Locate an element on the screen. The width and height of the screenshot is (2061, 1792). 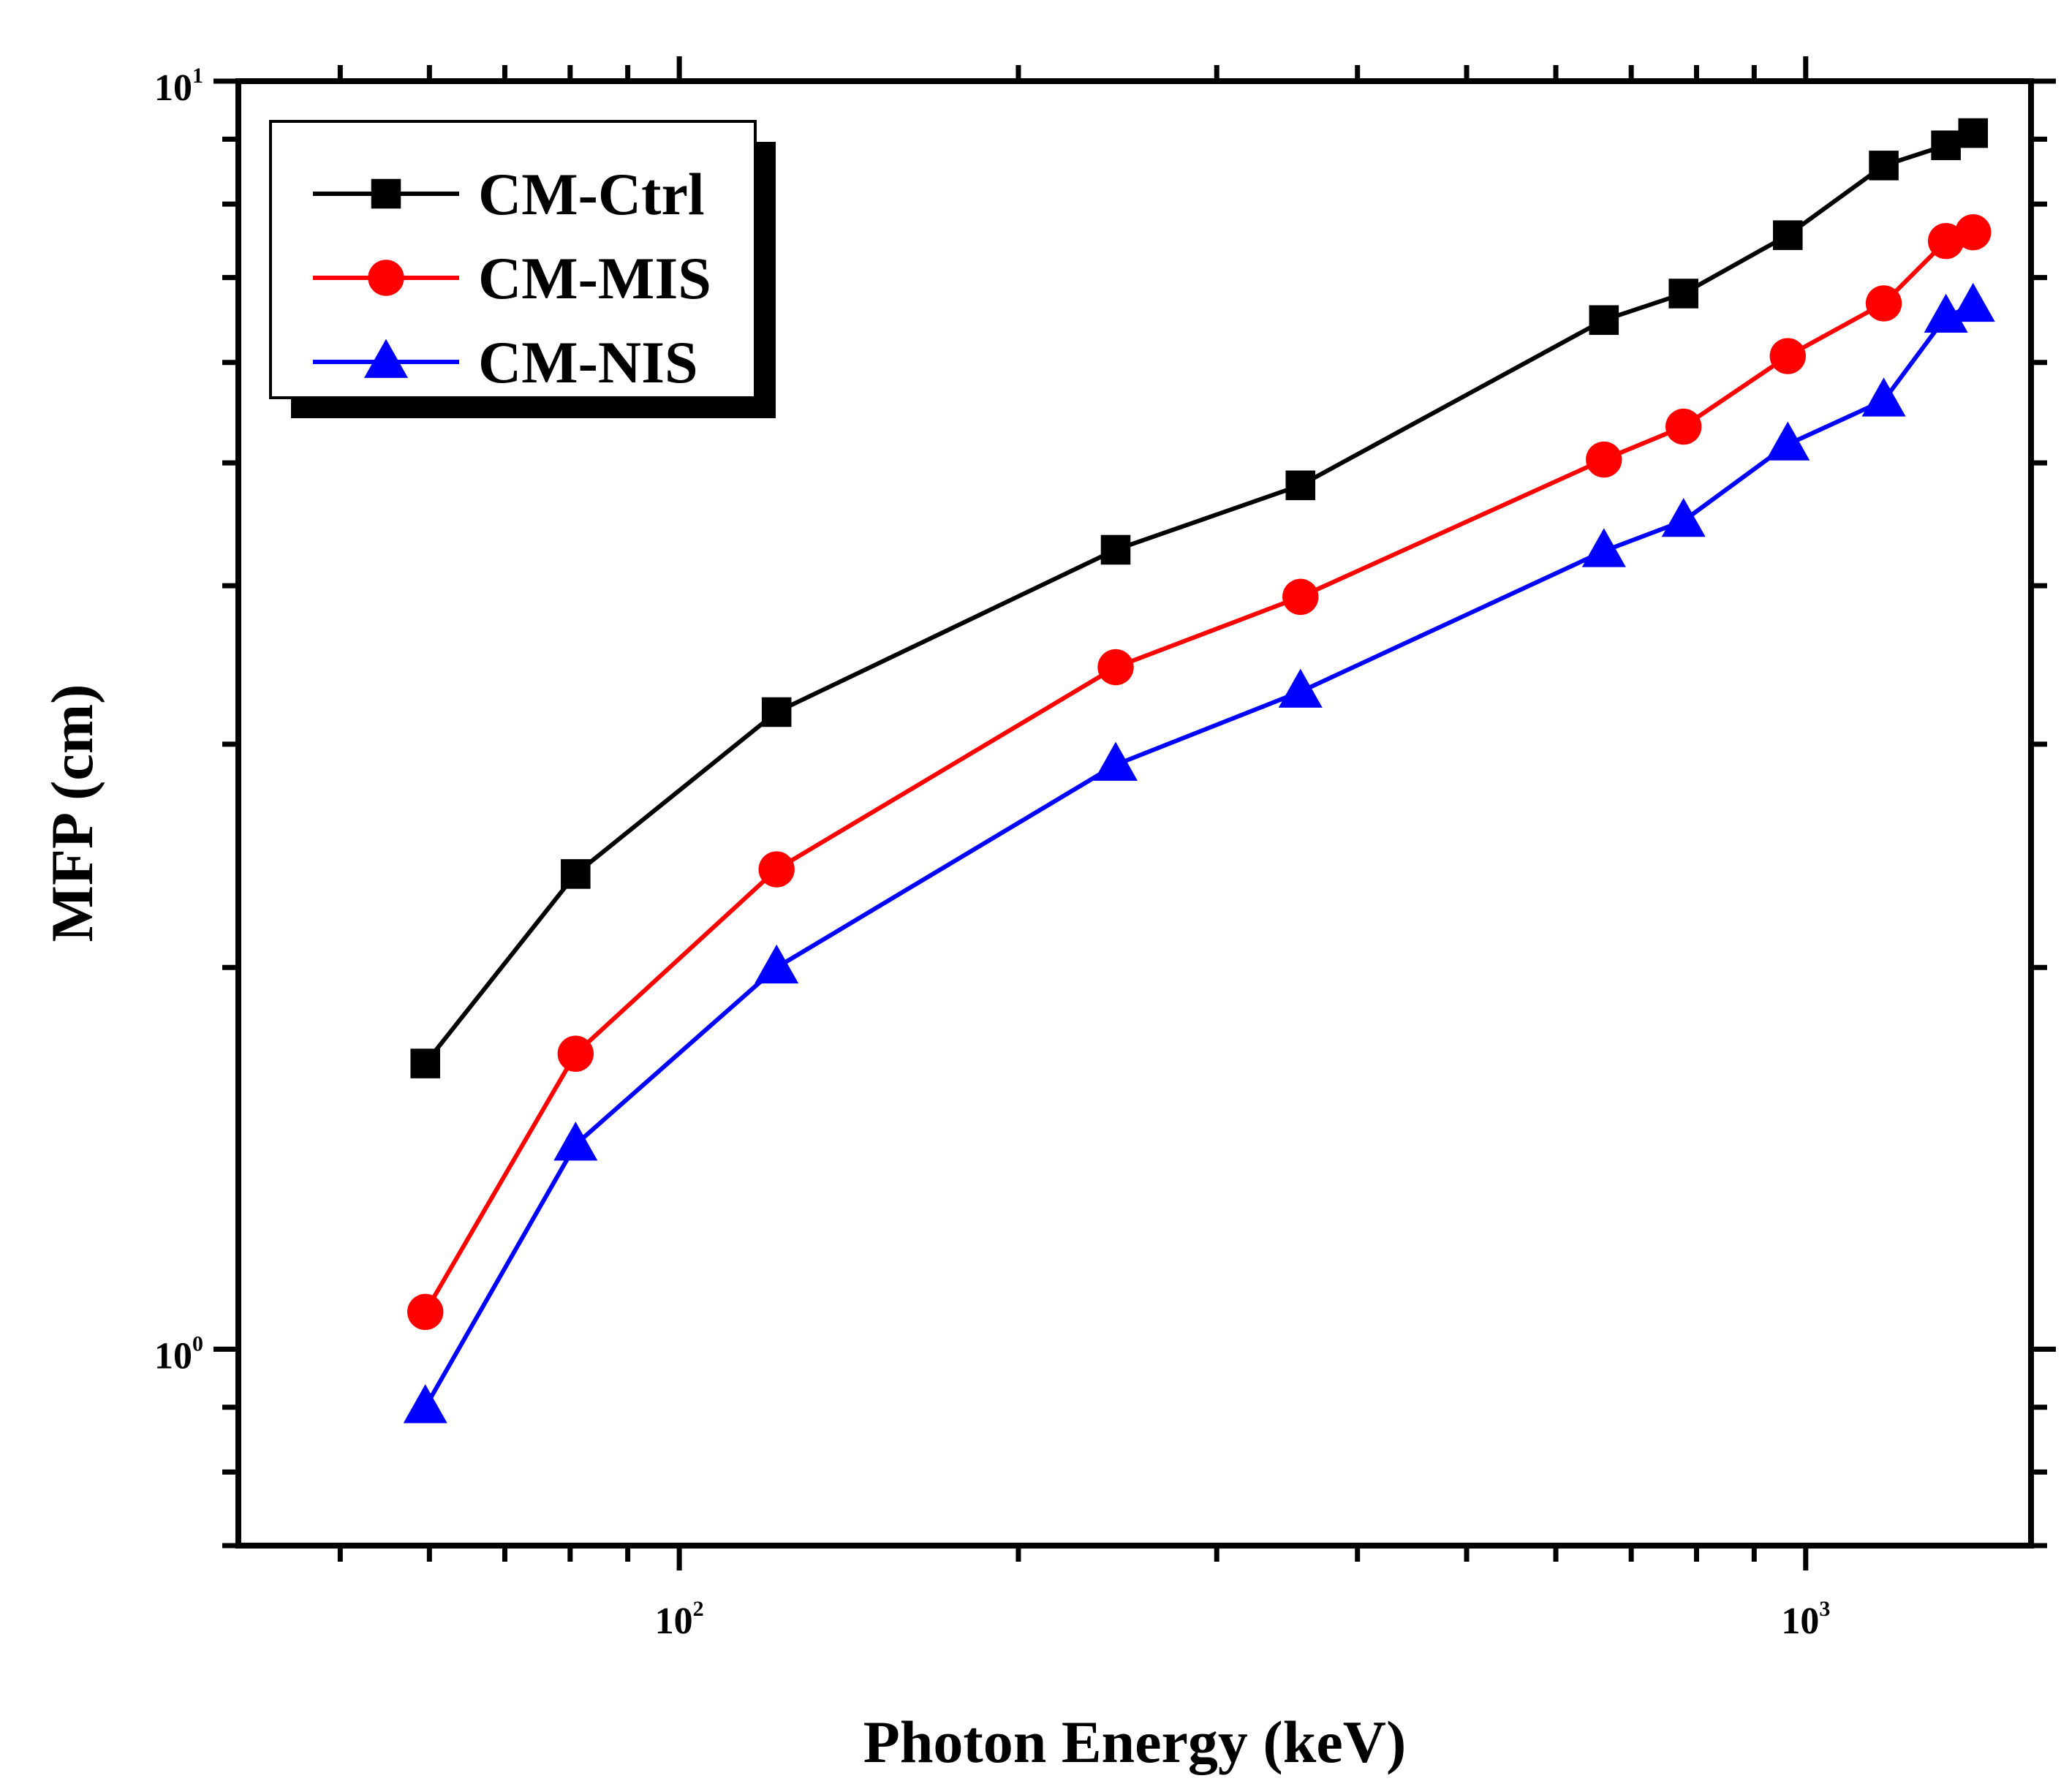
legend-item-cm-ctrl: CM-Ctrl is located at coordinates (509, 194).